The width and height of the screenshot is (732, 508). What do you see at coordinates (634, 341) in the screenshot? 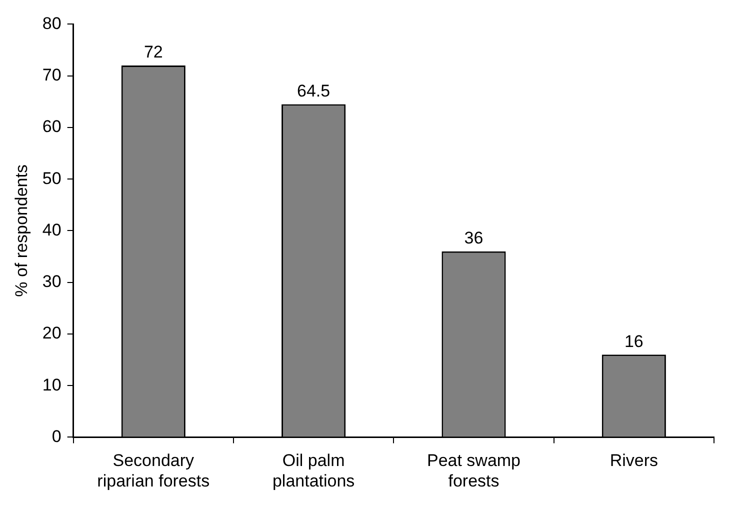
I see `data-label: 16` at bounding box center [634, 341].